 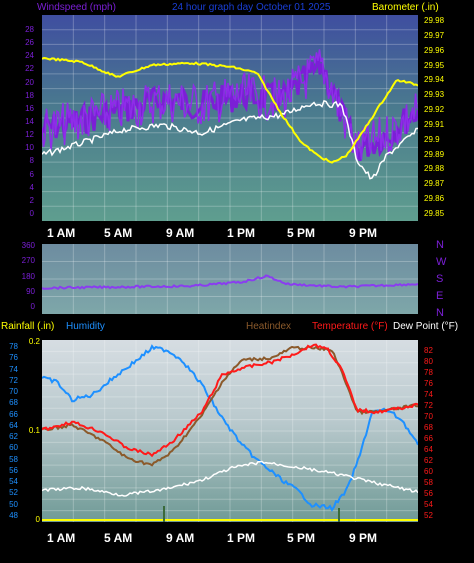 What do you see at coordinates (28, 326) in the screenshot?
I see `rainfall-axis-label: Rainfall (.in)` at bounding box center [28, 326].